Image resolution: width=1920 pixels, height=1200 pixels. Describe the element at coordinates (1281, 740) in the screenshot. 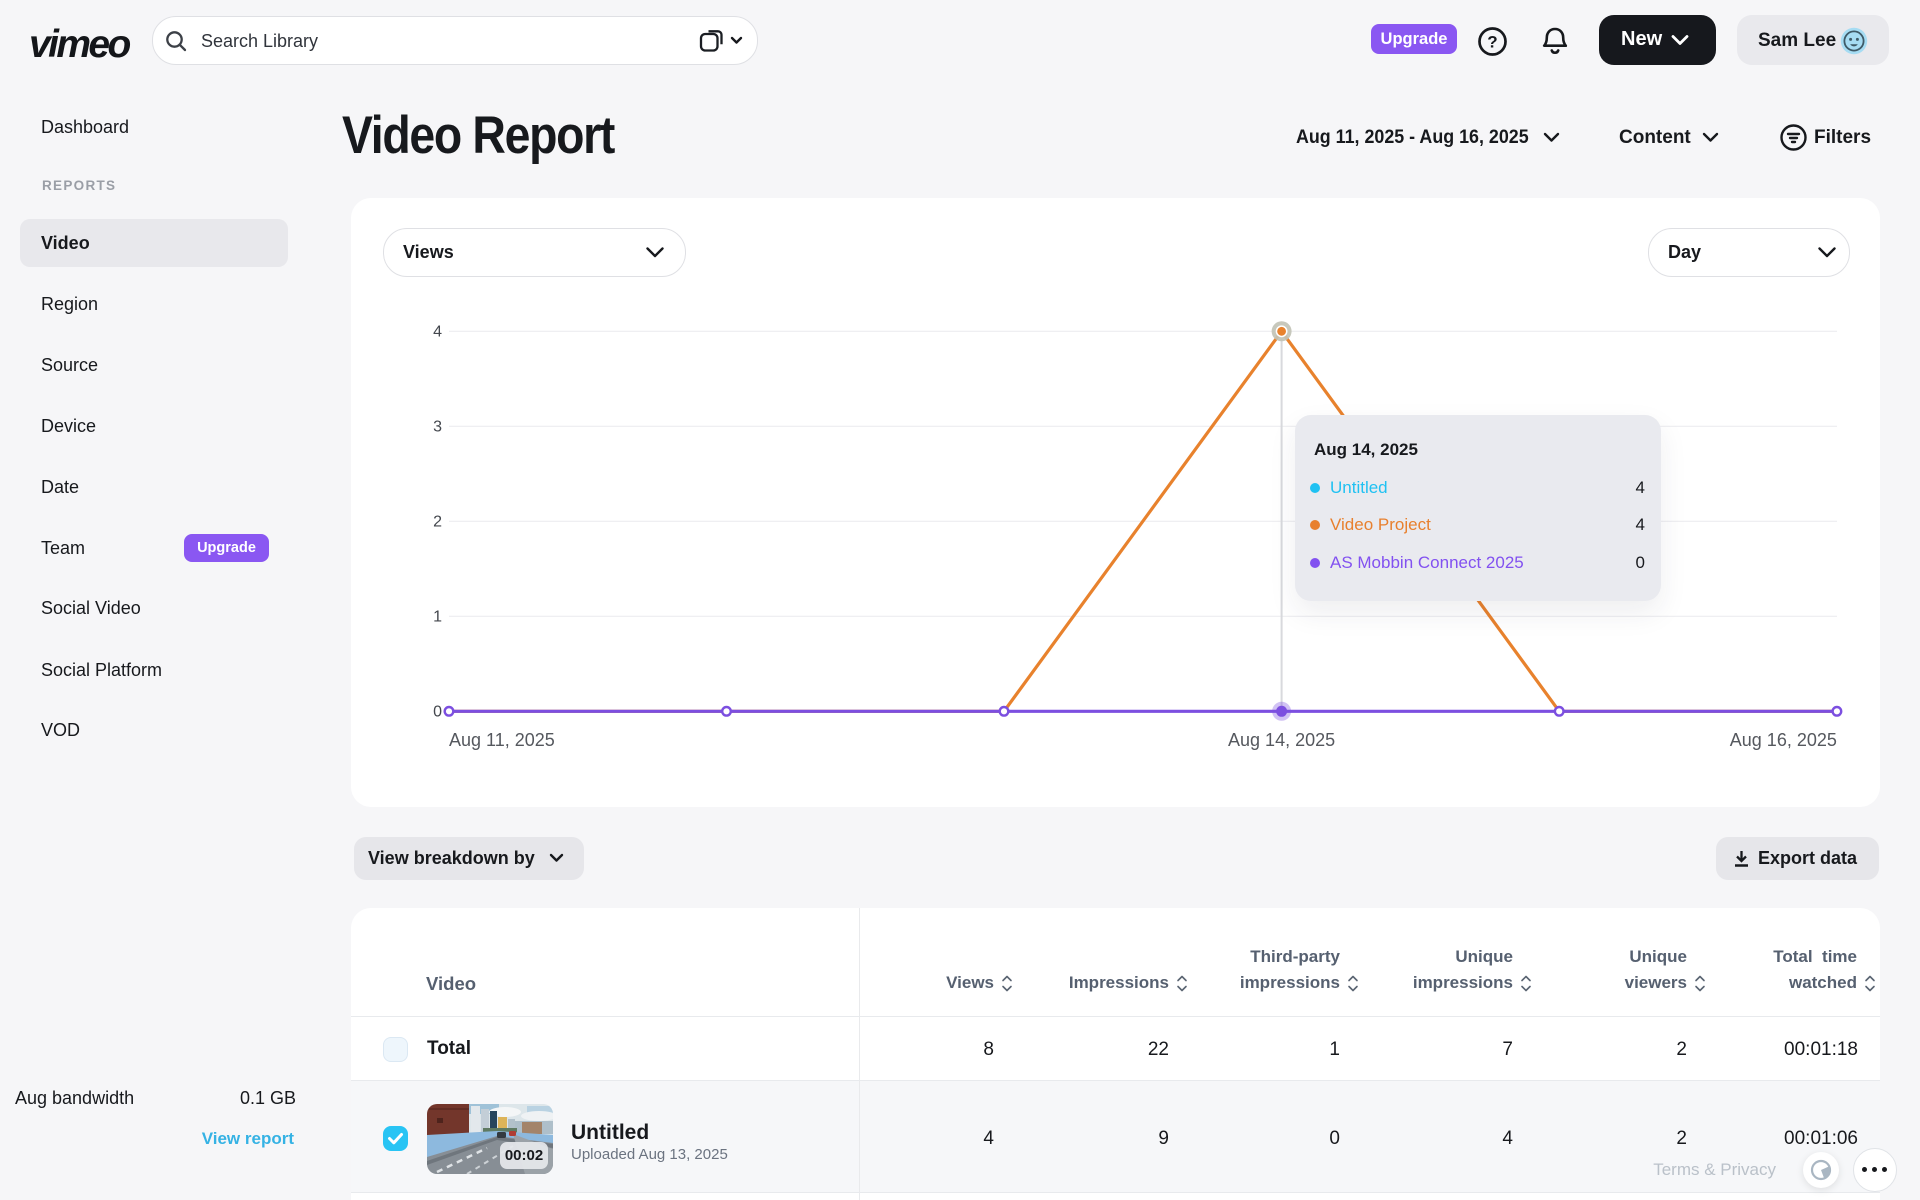

I see `svg-text: Aug 14, 2025` at that location.